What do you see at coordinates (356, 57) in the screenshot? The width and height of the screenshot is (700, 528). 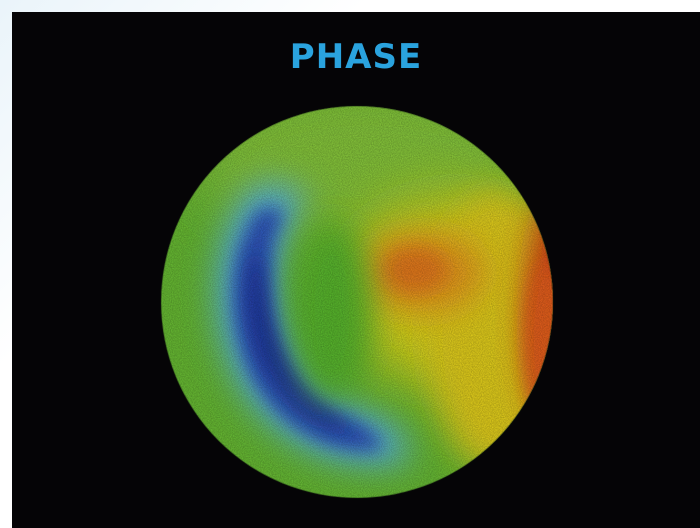 I see `figure-title: PHASE` at bounding box center [356, 57].